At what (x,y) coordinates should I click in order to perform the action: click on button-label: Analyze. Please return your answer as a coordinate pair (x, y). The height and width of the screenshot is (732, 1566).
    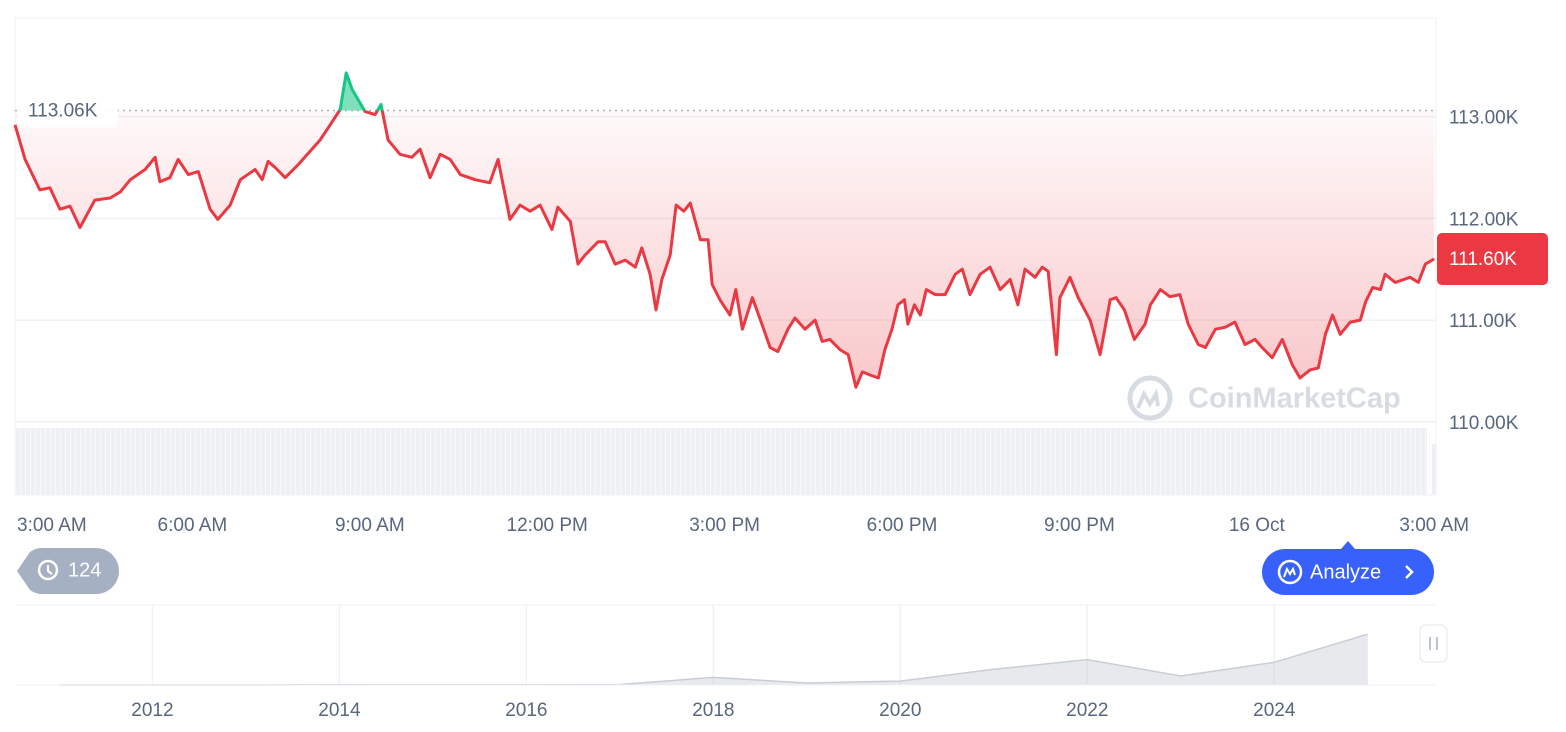
    Looking at the image, I should click on (1345, 572).